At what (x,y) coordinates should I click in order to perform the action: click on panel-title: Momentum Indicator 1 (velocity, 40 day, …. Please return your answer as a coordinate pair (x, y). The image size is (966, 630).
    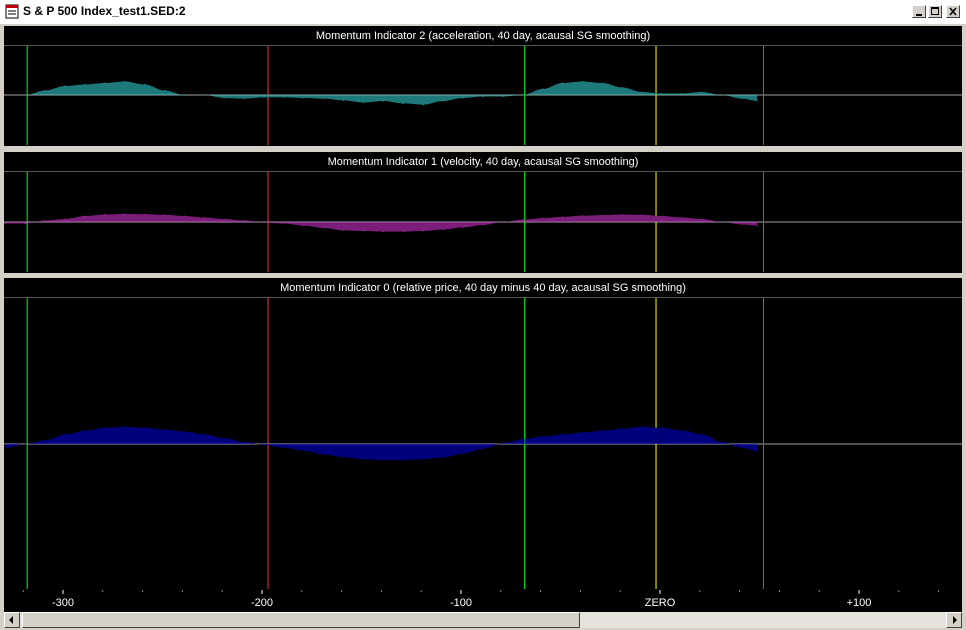
    Looking at the image, I should click on (483, 162).